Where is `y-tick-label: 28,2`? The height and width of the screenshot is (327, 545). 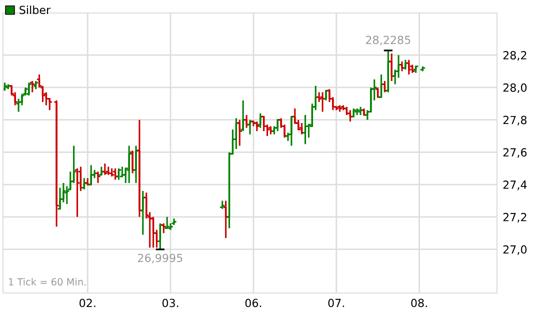
y-tick-label: 28,2 is located at coordinates (514, 56).